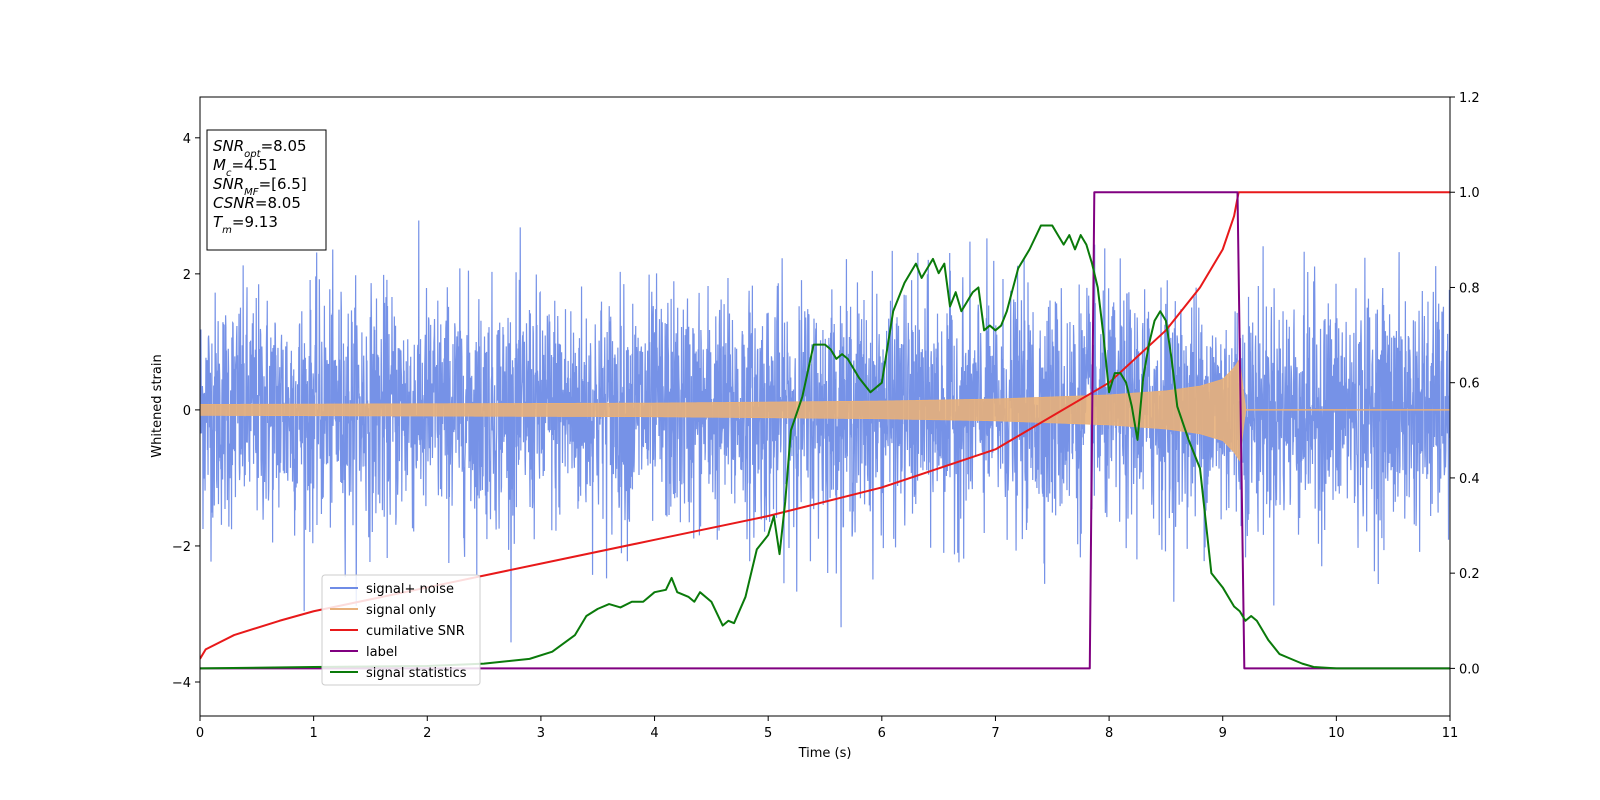  I want to click on y-right-tick-label: 0.4, so click(1469, 479).